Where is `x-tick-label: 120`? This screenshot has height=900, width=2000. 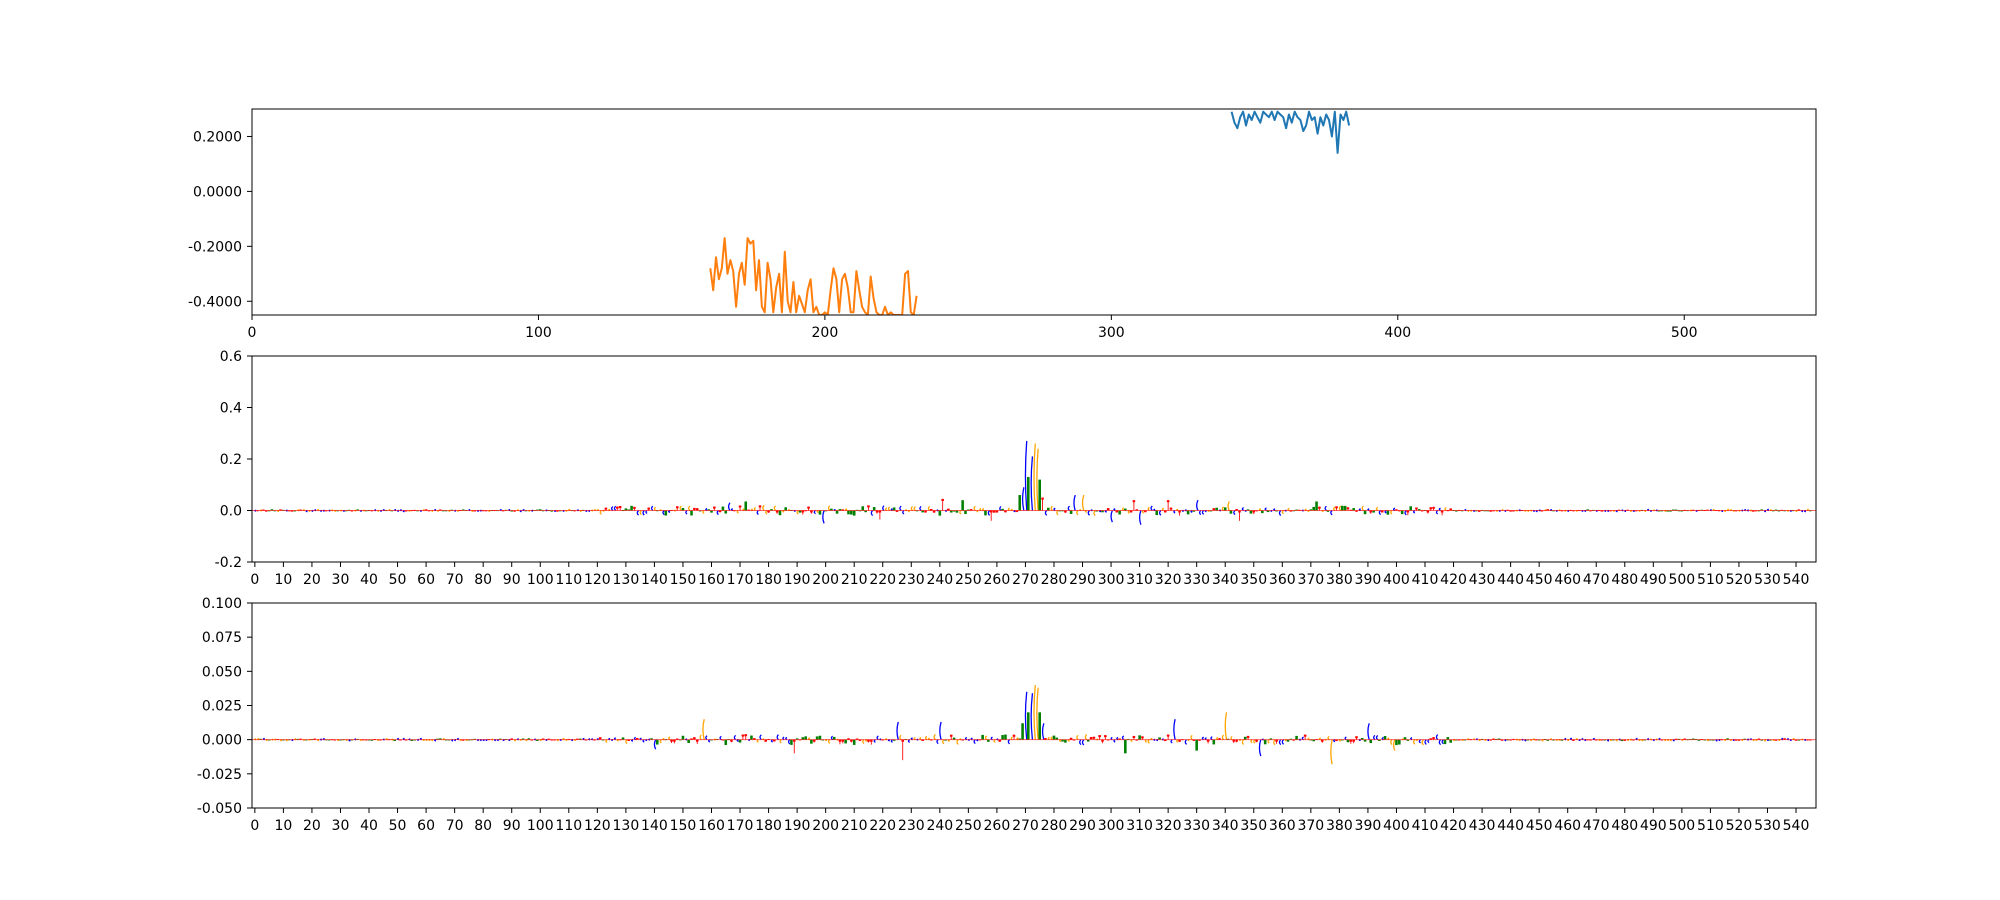
x-tick-label: 120 is located at coordinates (597, 580).